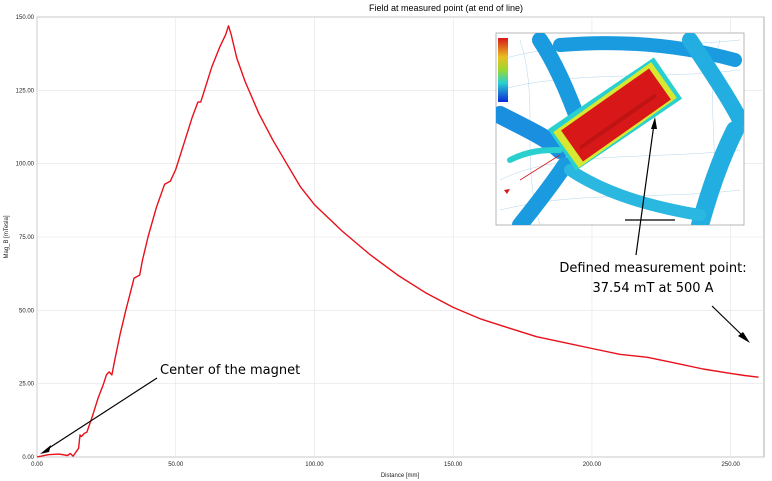  I want to click on x-tick-label: 50.00, so click(176, 465).